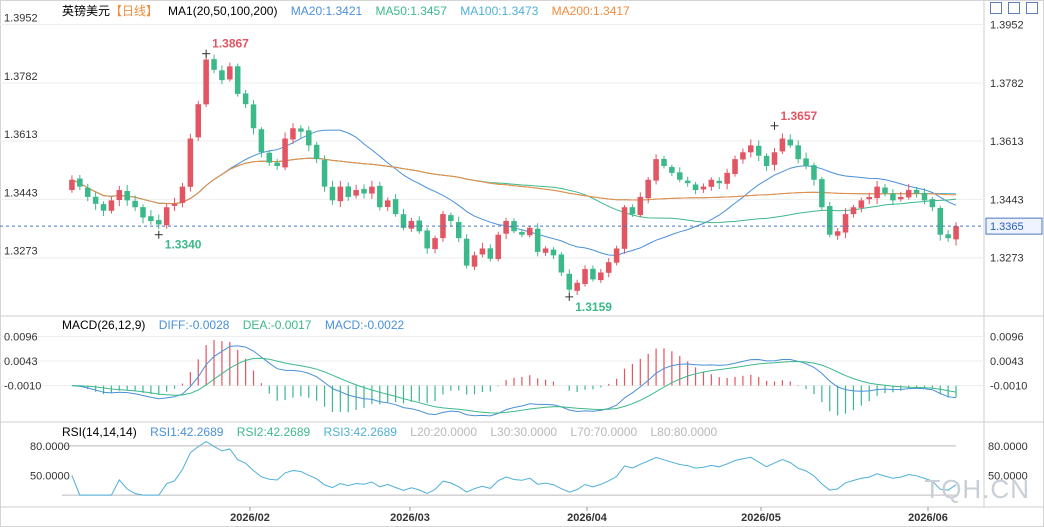 The height and width of the screenshot is (527, 1044). I want to click on macd-diff: DIFF:-0.0028, so click(194, 325).